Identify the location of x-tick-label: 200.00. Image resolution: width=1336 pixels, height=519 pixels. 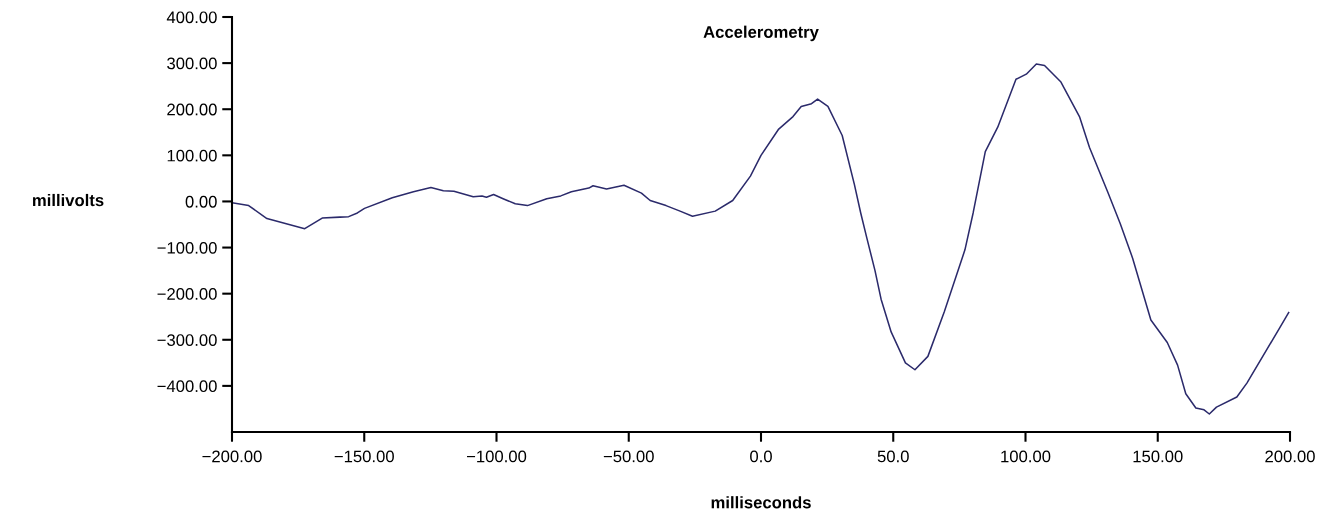
(1290, 456).